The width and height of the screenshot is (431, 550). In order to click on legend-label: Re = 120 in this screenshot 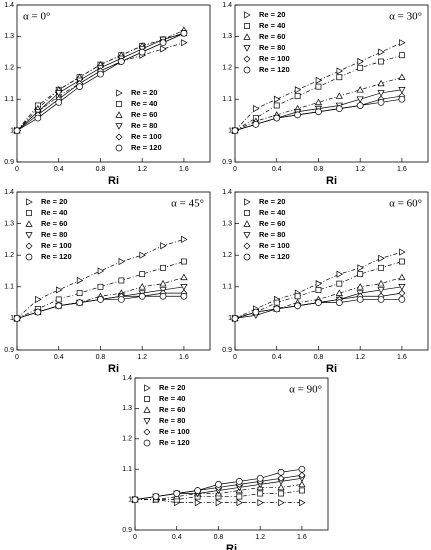, I will do `click(174, 442)`.